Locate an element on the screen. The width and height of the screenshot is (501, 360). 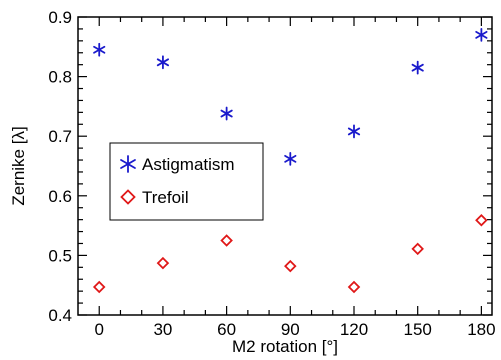
x-axis-label: M2 rotation [°] is located at coordinates (285, 346).